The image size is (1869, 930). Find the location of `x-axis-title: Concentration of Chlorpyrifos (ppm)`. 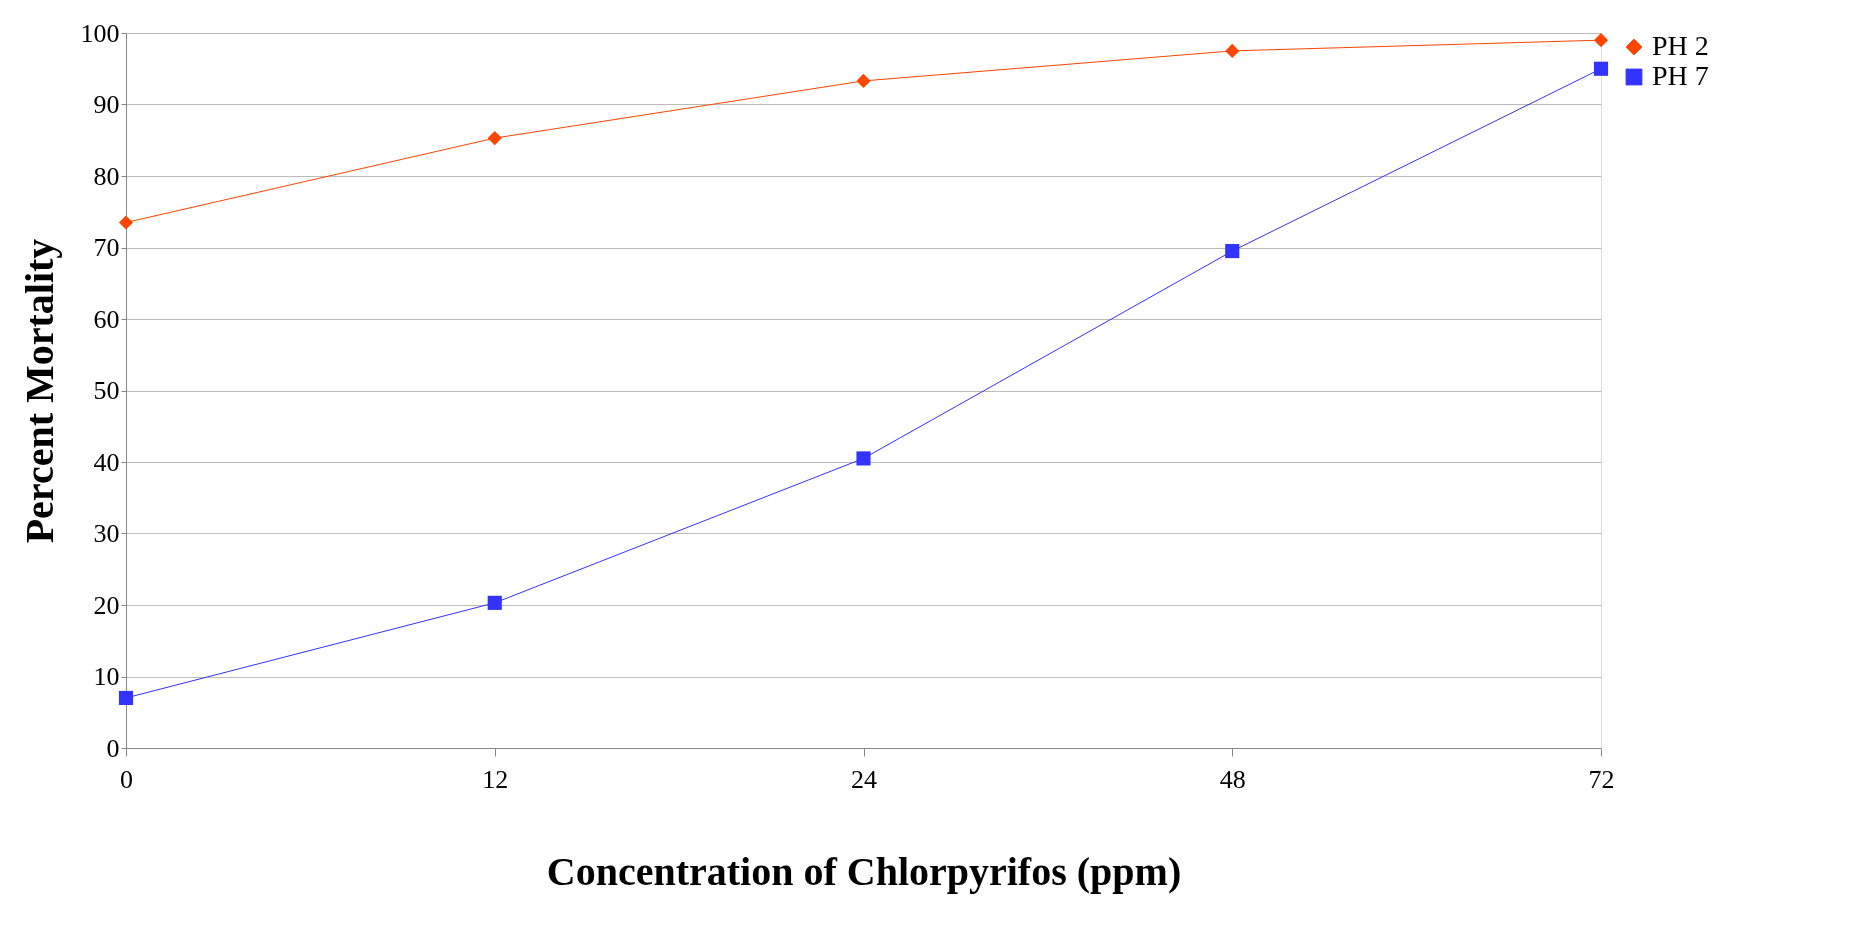

x-axis-title: Concentration of Chlorpyrifos (ppm) is located at coordinates (864, 871).